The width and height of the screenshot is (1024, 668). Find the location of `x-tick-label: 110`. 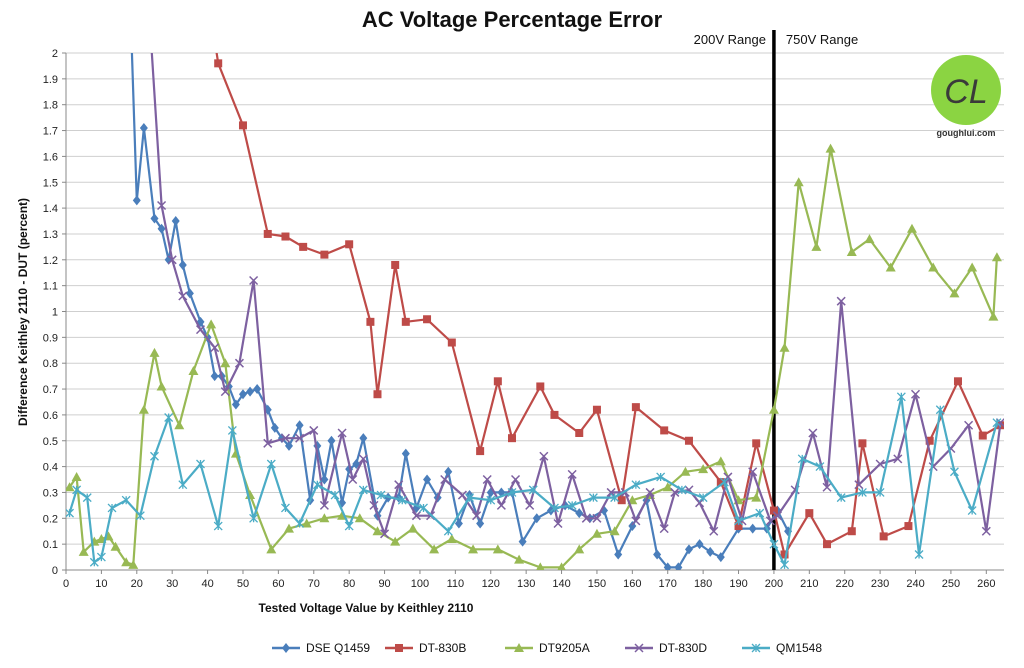

x-tick-label: 110 is located at coordinates (456, 584).